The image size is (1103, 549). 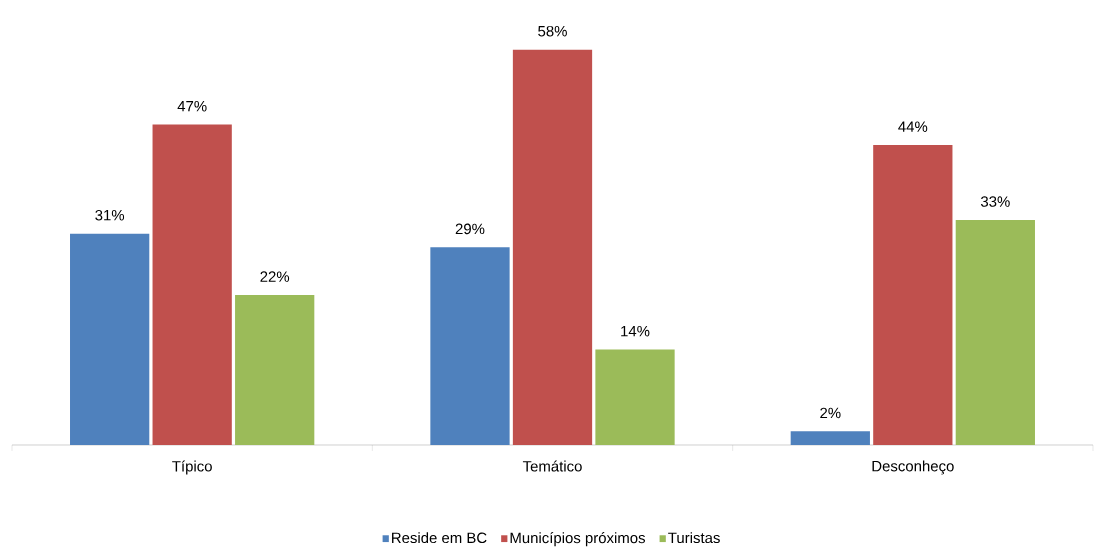 I want to click on legend-label: Municípios próximos, so click(x=578, y=539).